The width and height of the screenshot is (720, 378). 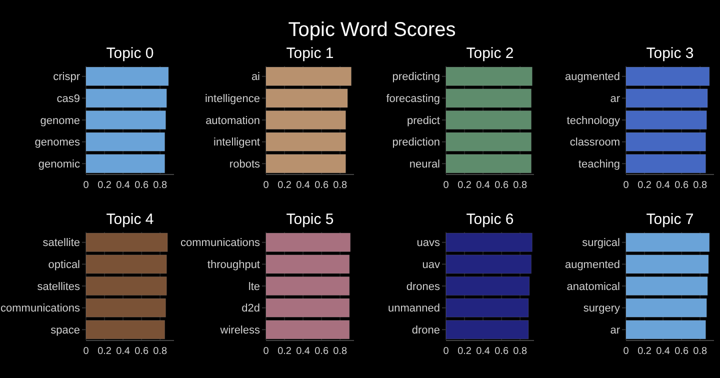 I want to click on y-tick-label: robots, so click(x=244, y=164).